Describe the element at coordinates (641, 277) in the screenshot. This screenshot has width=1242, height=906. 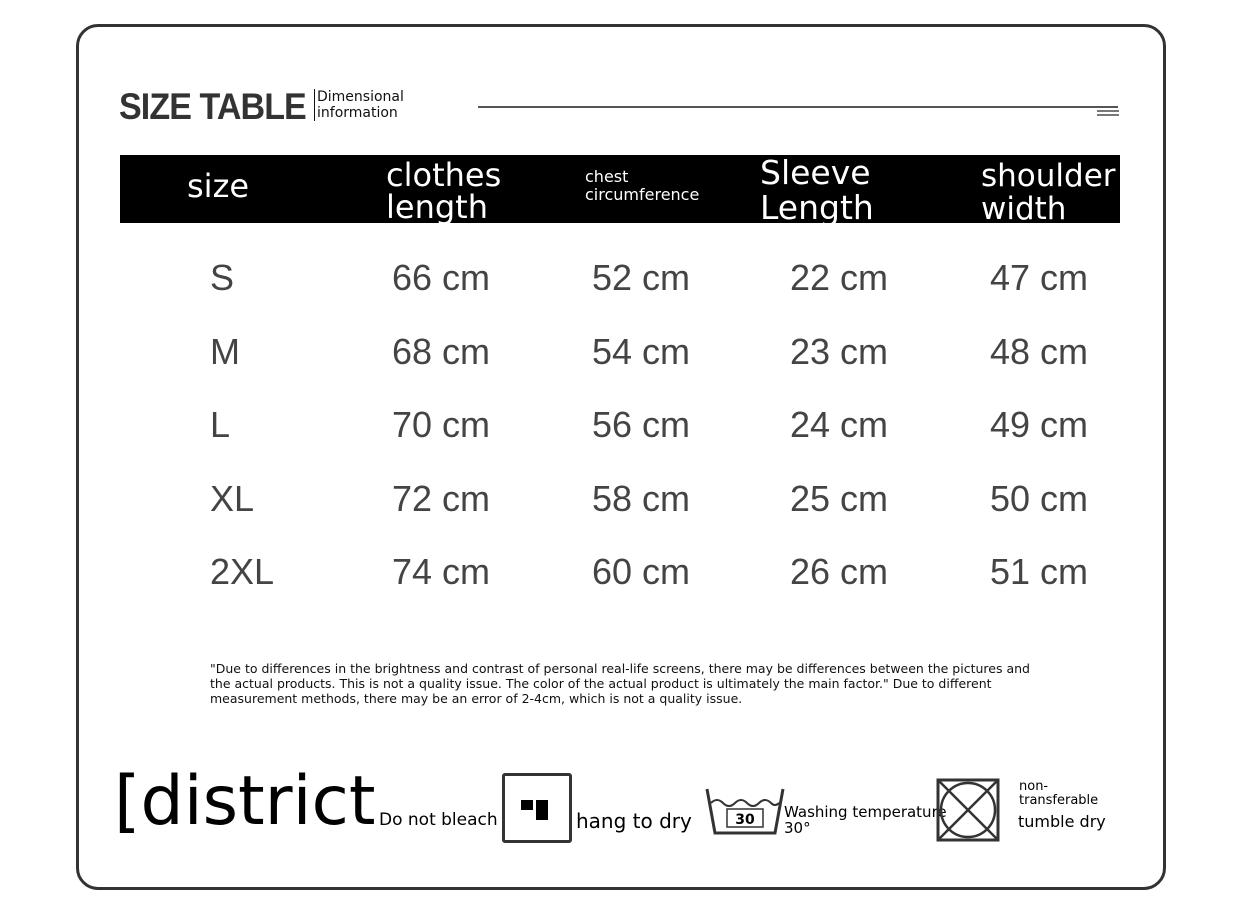
I see `table-cell: 52 cm` at that location.